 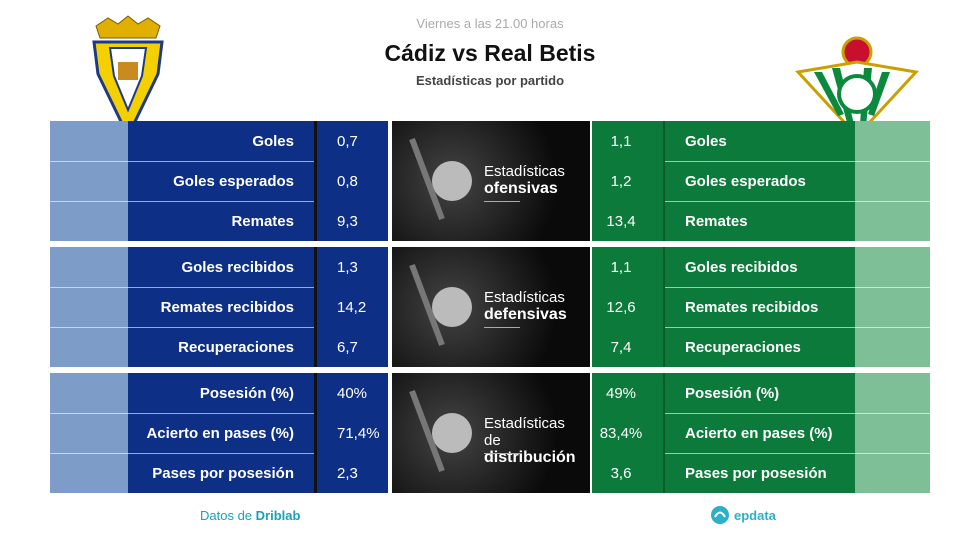 I want to click on home-value: 2,3, so click(x=347, y=473).